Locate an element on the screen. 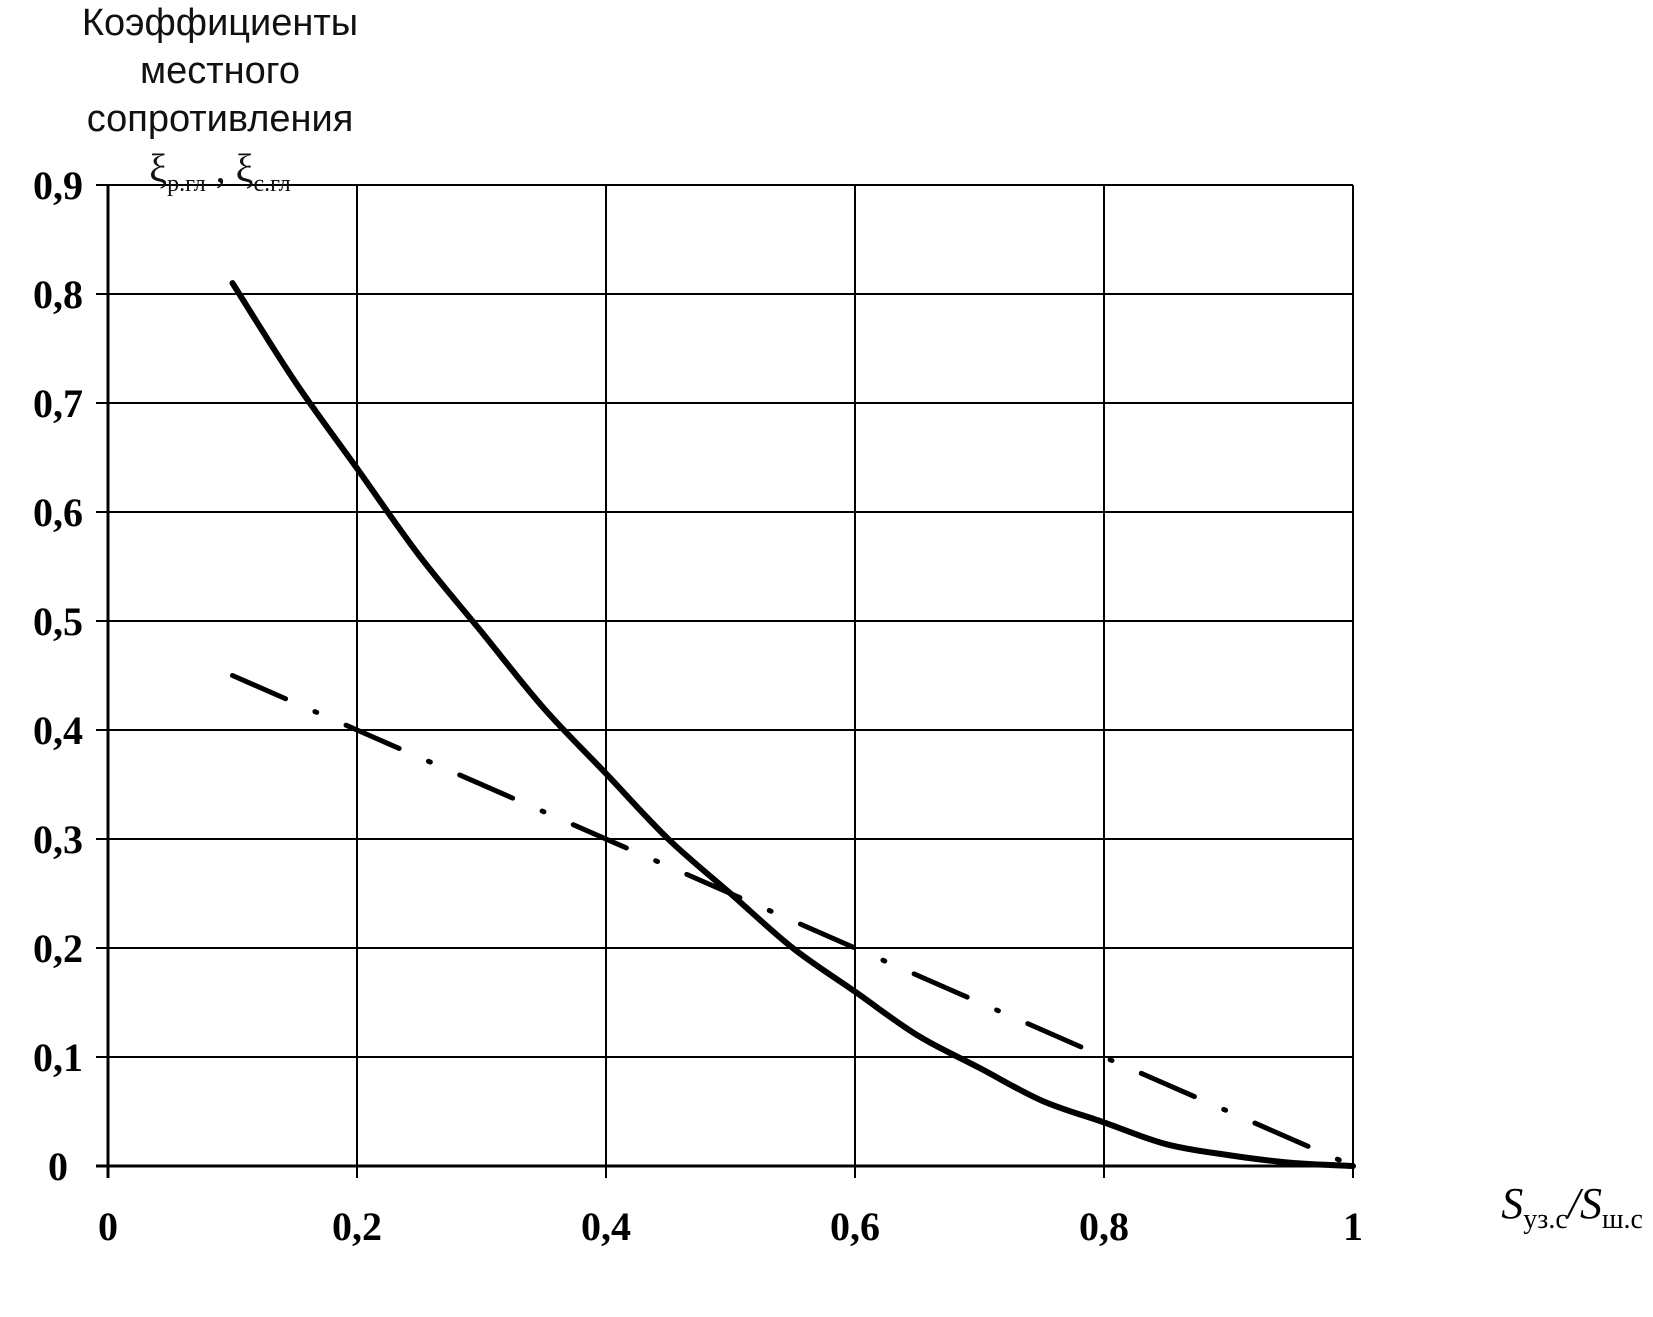 Image resolution: width=1653 pixels, height=1317 pixels. y-tick-label: 0,7 is located at coordinates (58, 403).